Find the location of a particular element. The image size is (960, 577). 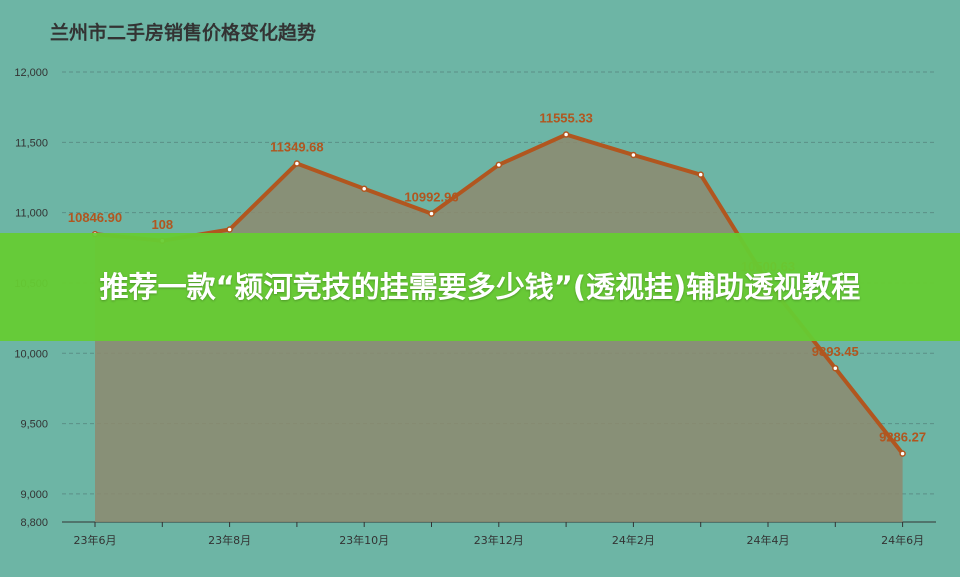

data-label: 108 is located at coordinates (162, 224).